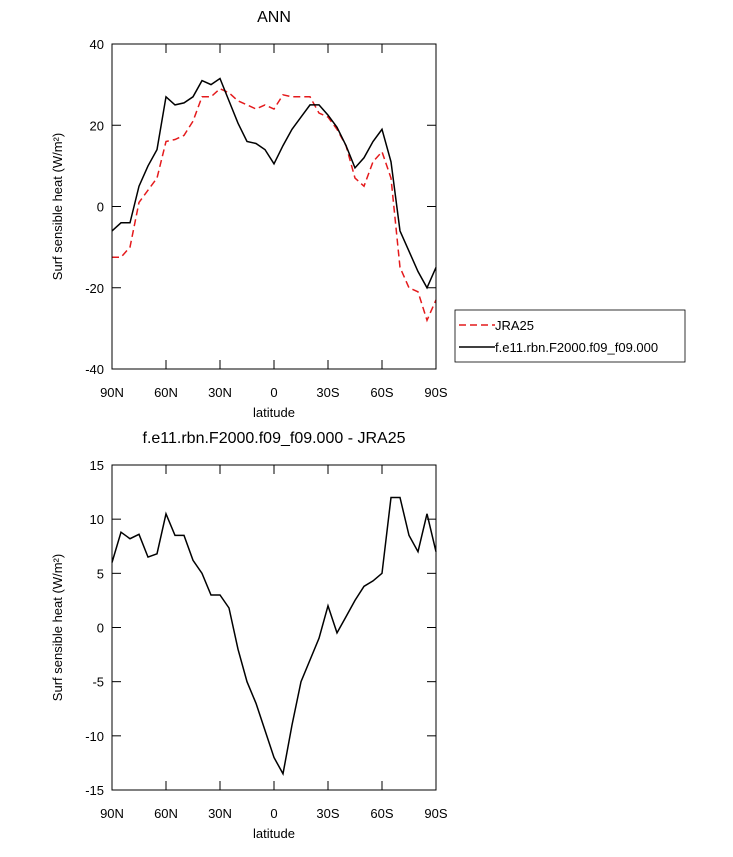  Describe the element at coordinates (274, 438) in the screenshot. I see `chart-title: f.e11.rbn.F2000.f09_f09.000 - JRA25` at that location.